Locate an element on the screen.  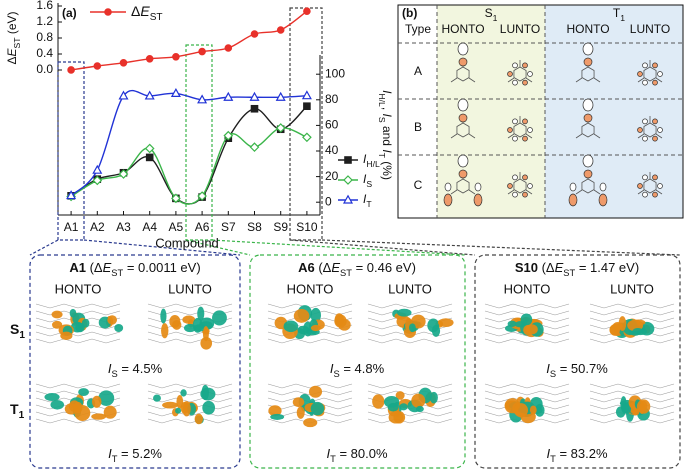
text-part: T is located at coordinates (617, 13).